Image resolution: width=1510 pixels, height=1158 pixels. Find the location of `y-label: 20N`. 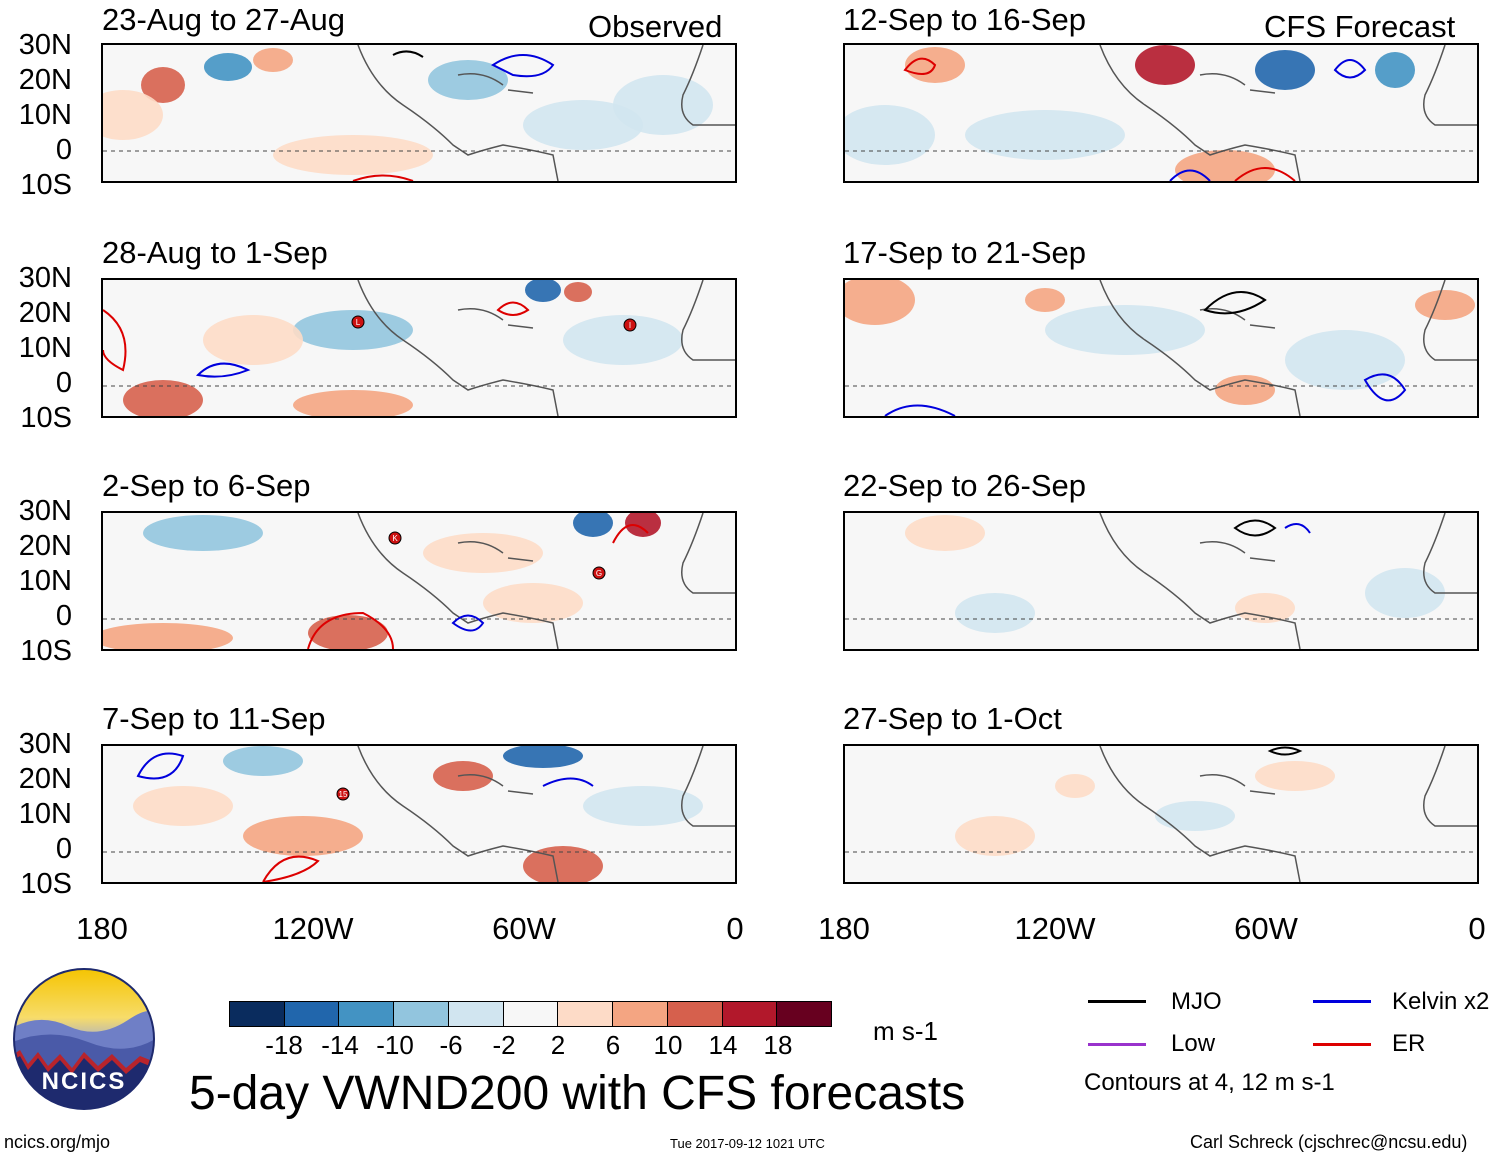

y-label: 20N is located at coordinates (45, 779).